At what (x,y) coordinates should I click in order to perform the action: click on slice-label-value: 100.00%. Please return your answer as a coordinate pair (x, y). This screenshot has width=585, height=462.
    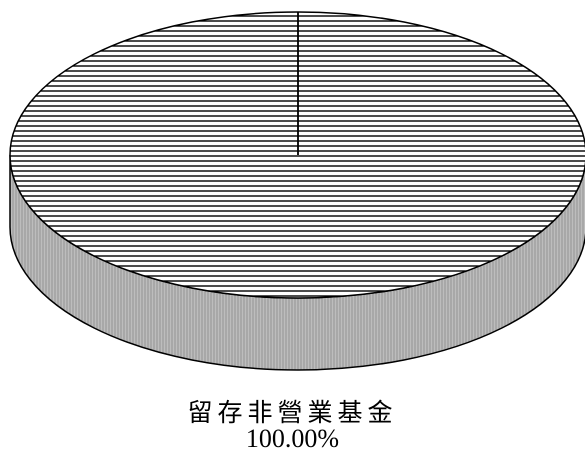
    Looking at the image, I should click on (292, 438).